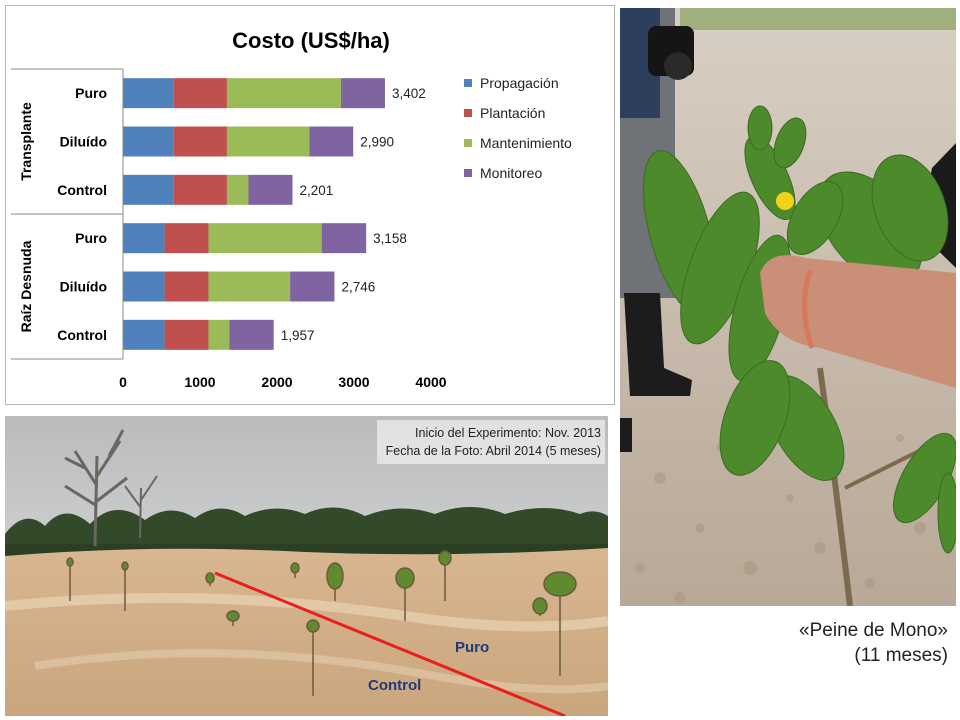 This screenshot has width=960, height=720. Describe the element at coordinates (254, 214) in the screenshot. I see `bars-layer` at that location.